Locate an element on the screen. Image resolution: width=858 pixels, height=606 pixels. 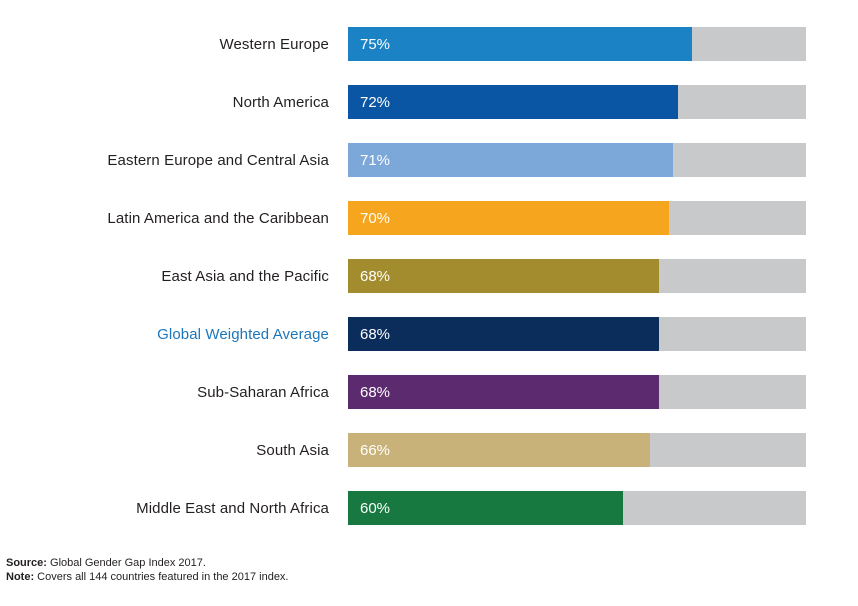
bar-fill: 75% is located at coordinates (520, 44).